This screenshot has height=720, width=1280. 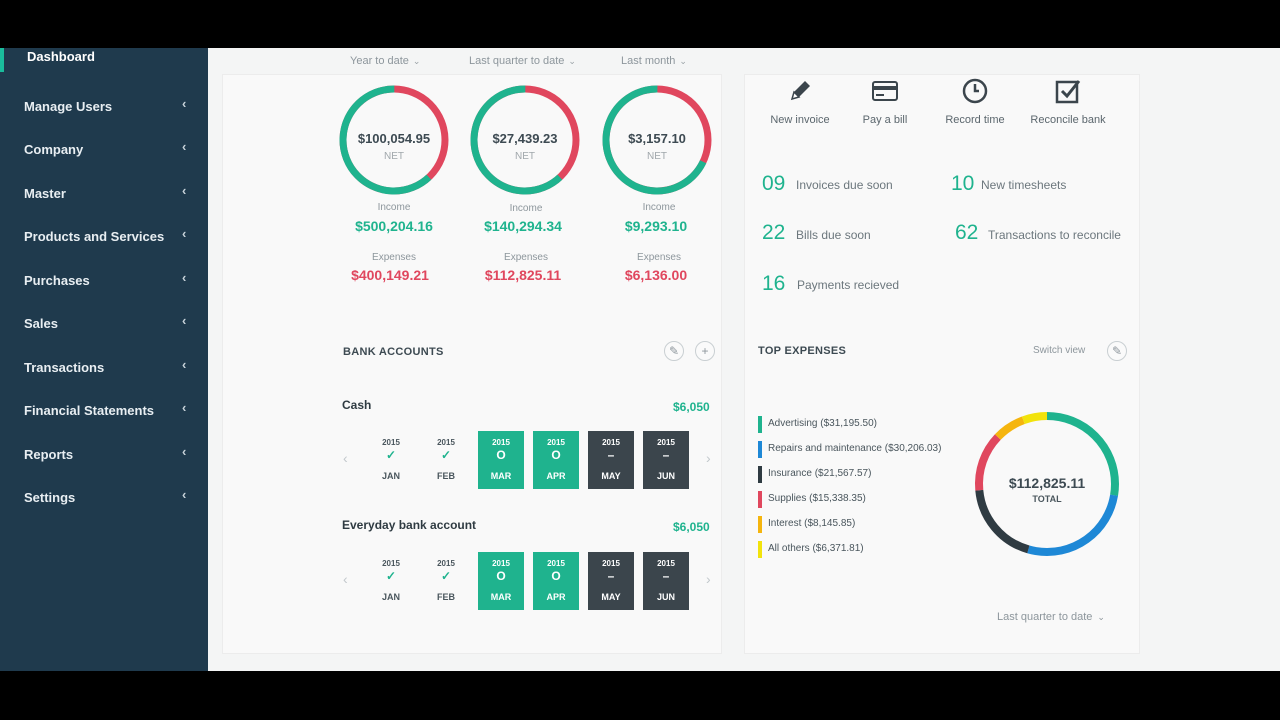 I want to click on filter-last-quarter: Last quarter to date ⌄, so click(x=522, y=61).